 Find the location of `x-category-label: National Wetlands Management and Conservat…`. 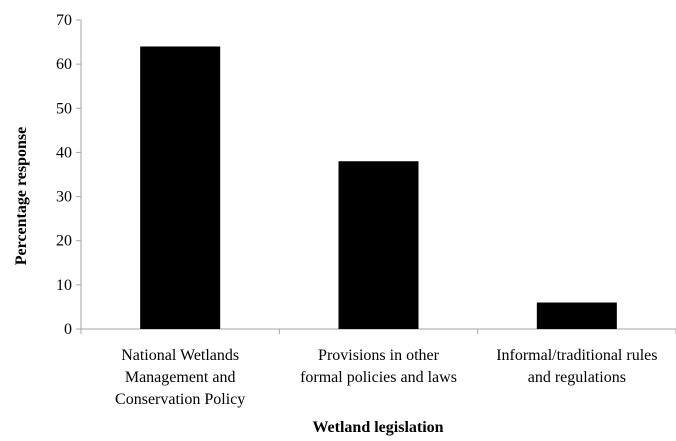

x-category-label: National Wetlands Management and Conservat… is located at coordinates (180, 377).